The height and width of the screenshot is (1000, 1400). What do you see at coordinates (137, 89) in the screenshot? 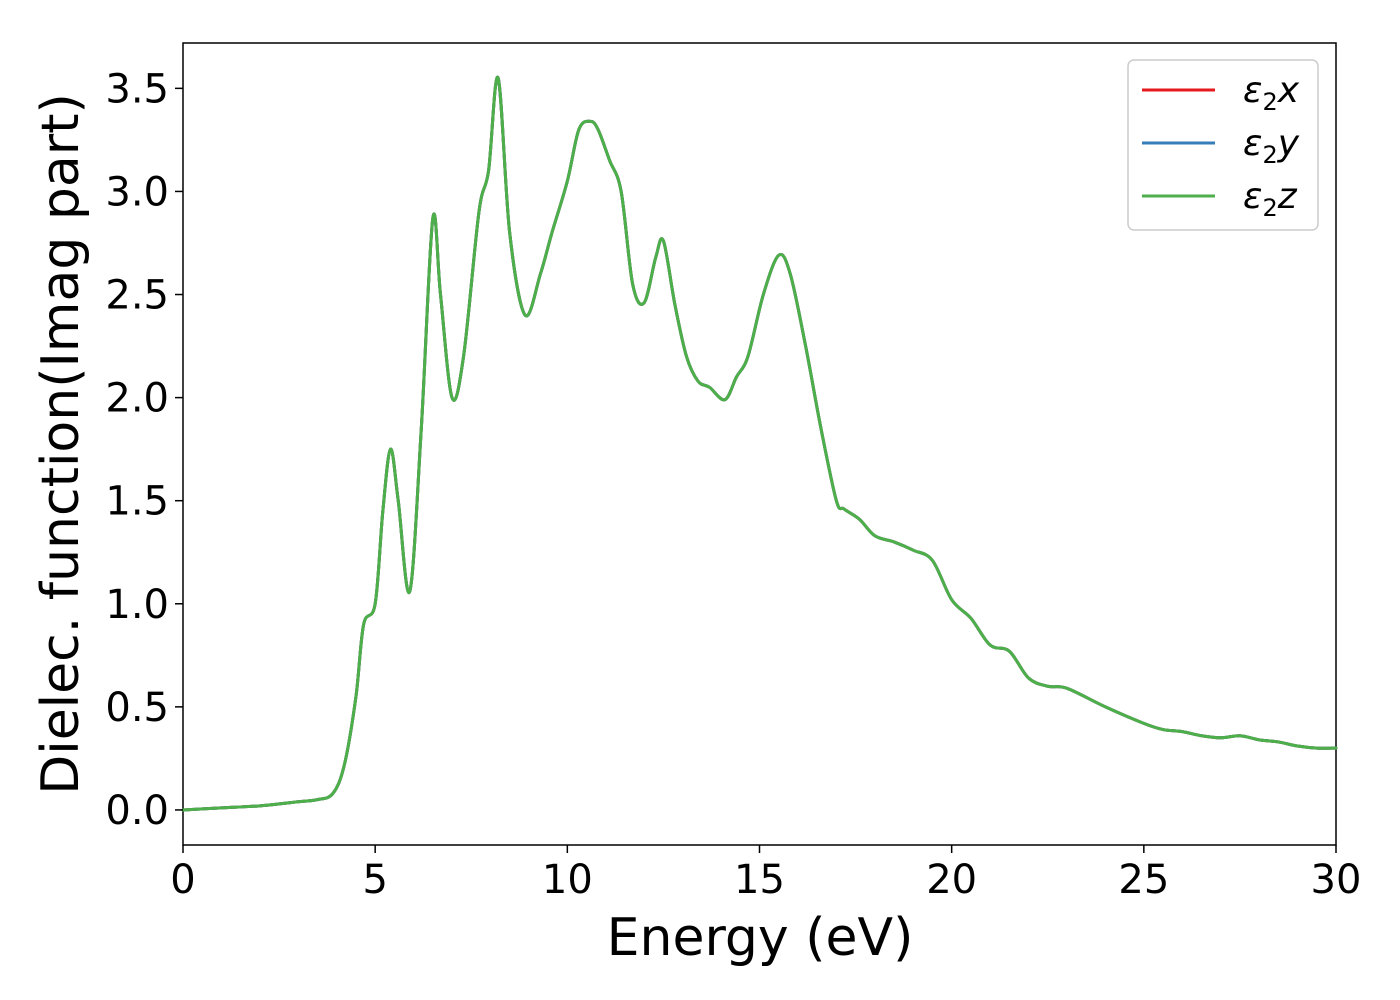
I see `y-tick-label: 3.5` at bounding box center [137, 89].